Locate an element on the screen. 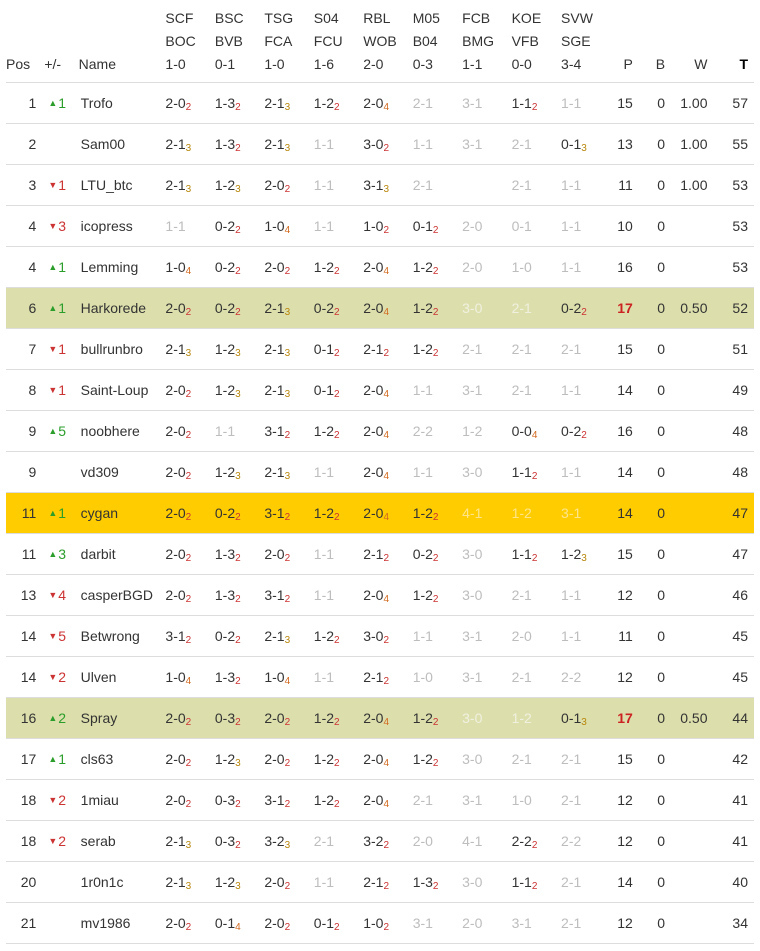  col-game: KOE VFB 0-0 is located at coordinates (526, 40).